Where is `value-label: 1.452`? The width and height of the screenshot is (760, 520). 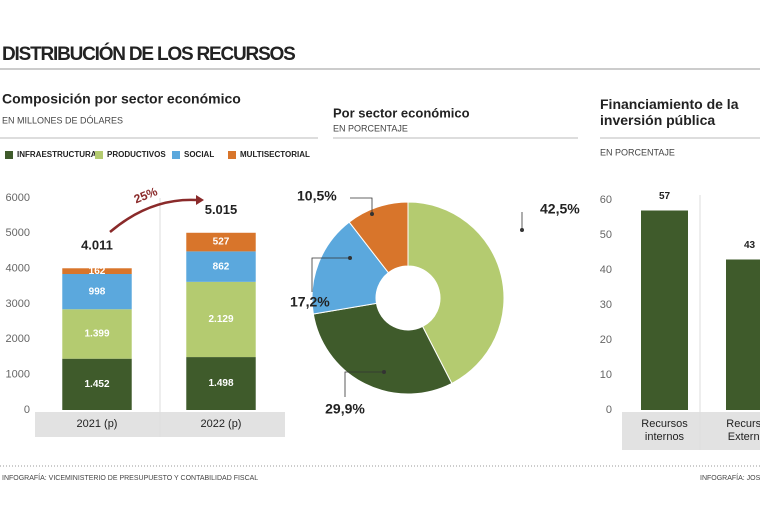 value-label: 1.452 is located at coordinates (96, 384).